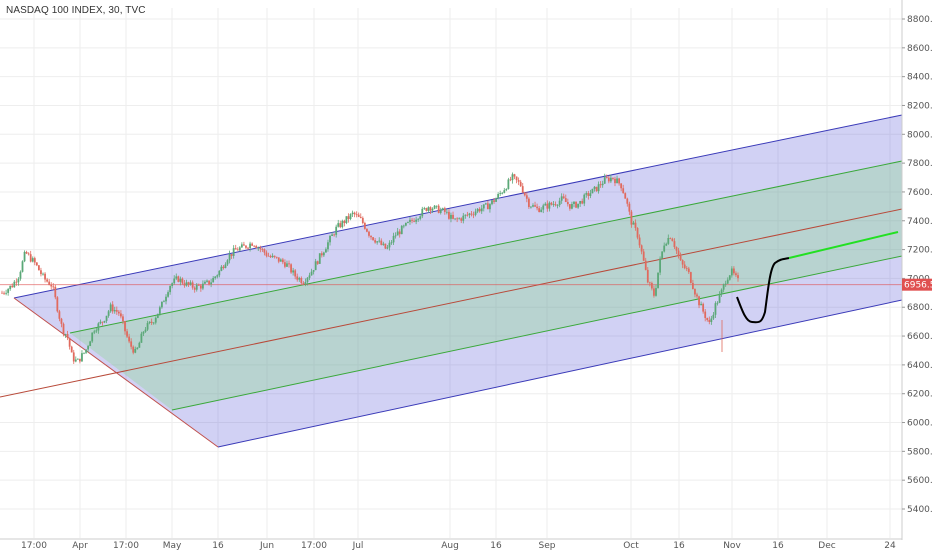  Describe the element at coordinates (919, 251) in the screenshot. I see `price-axis-label: 7200.0` at that location.